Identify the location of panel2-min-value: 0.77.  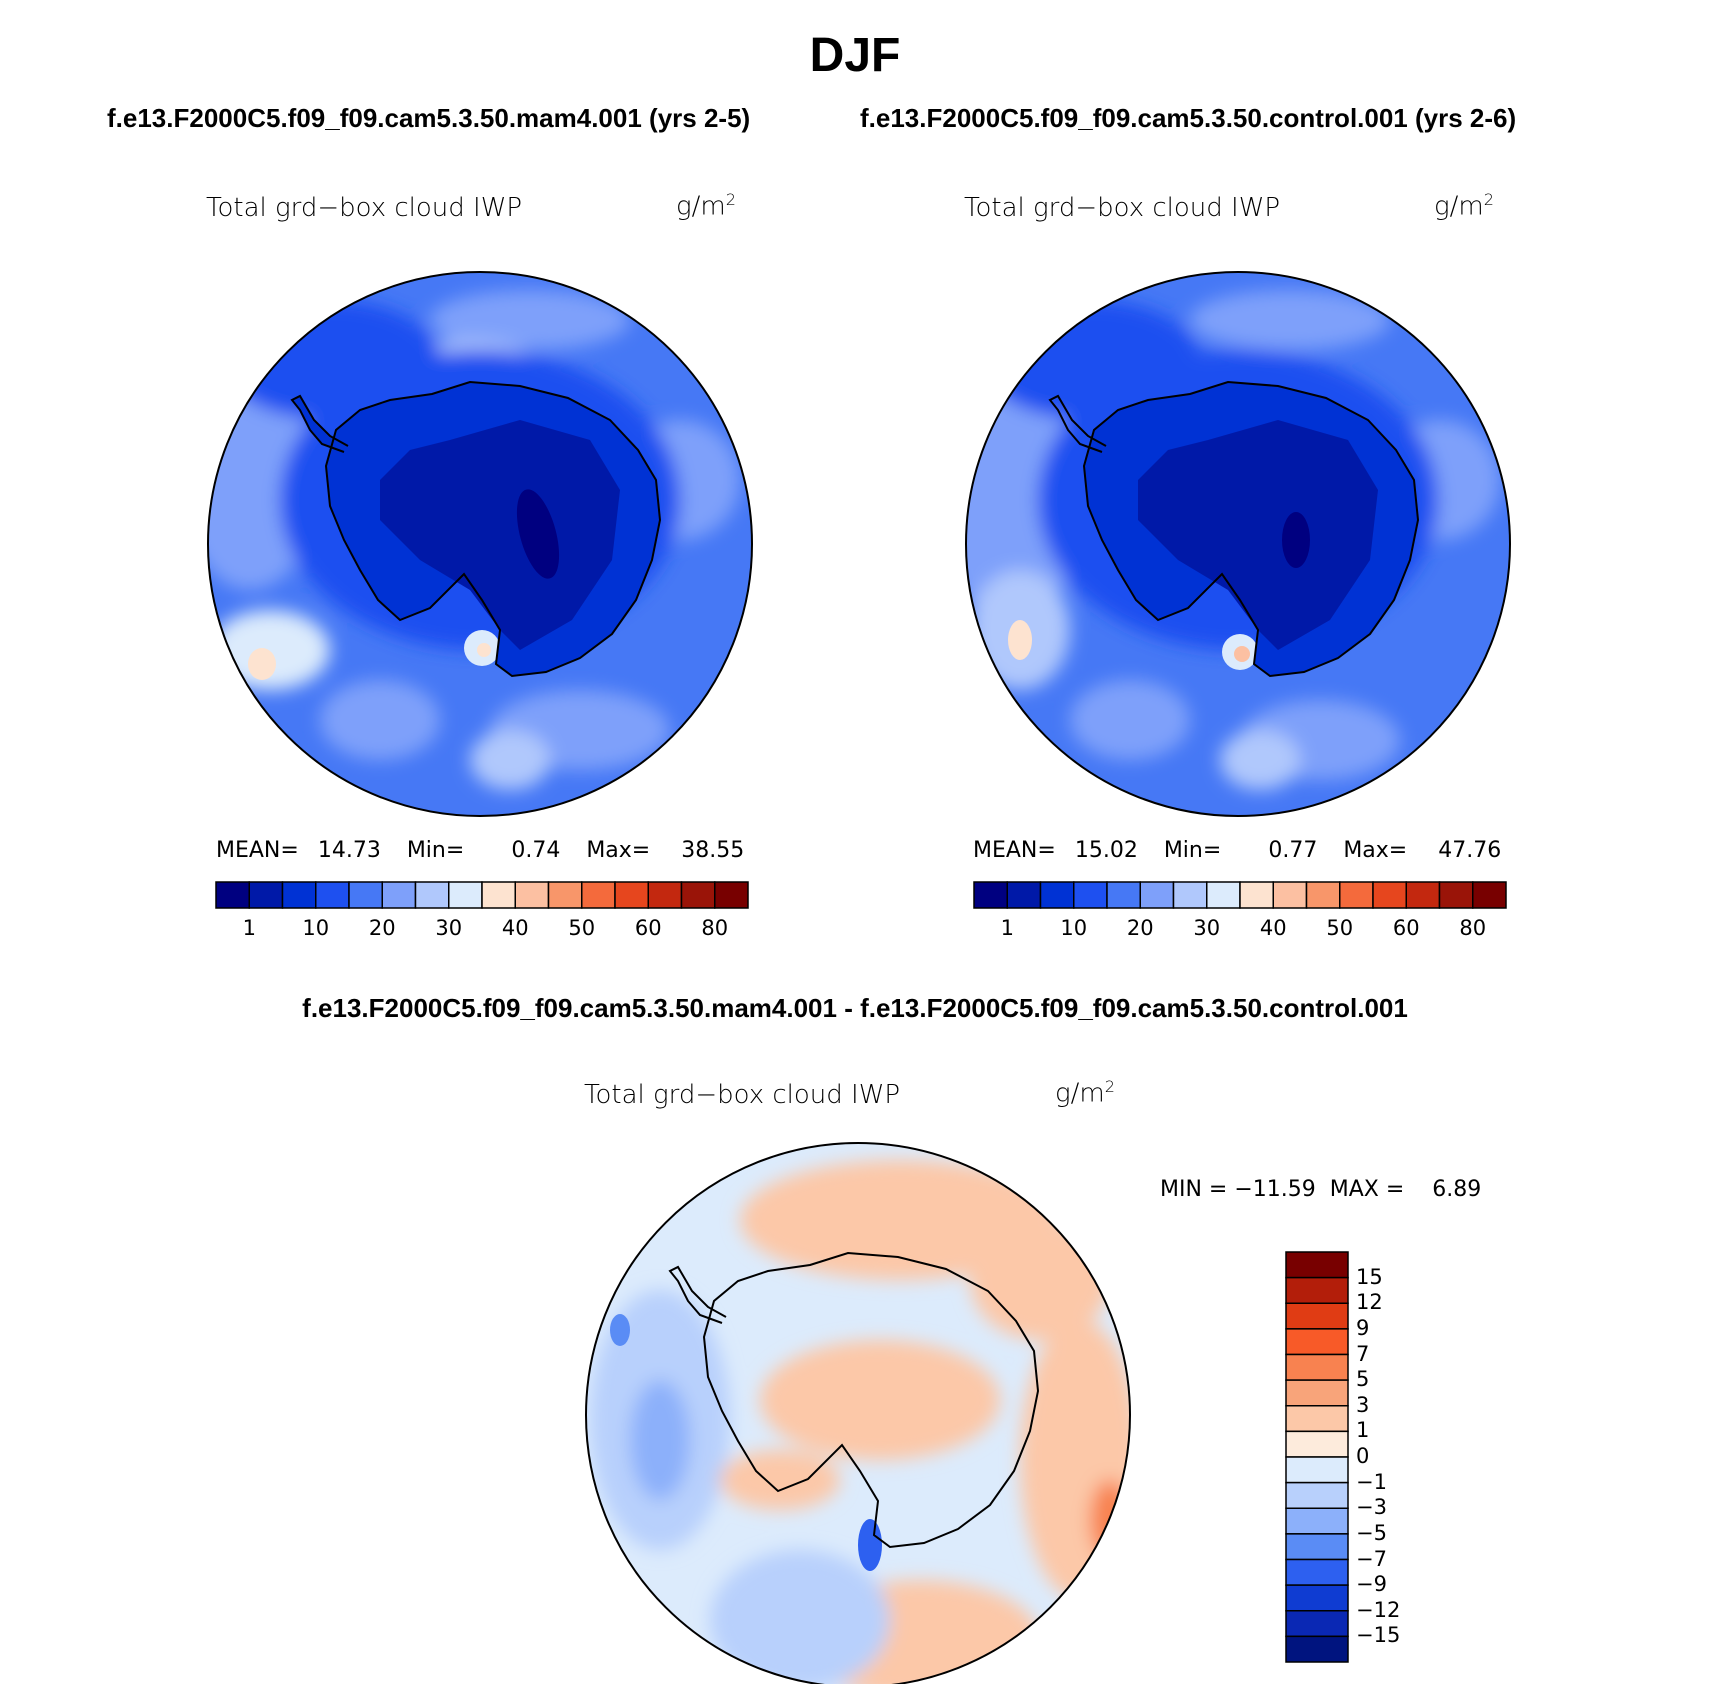
(1293, 850).